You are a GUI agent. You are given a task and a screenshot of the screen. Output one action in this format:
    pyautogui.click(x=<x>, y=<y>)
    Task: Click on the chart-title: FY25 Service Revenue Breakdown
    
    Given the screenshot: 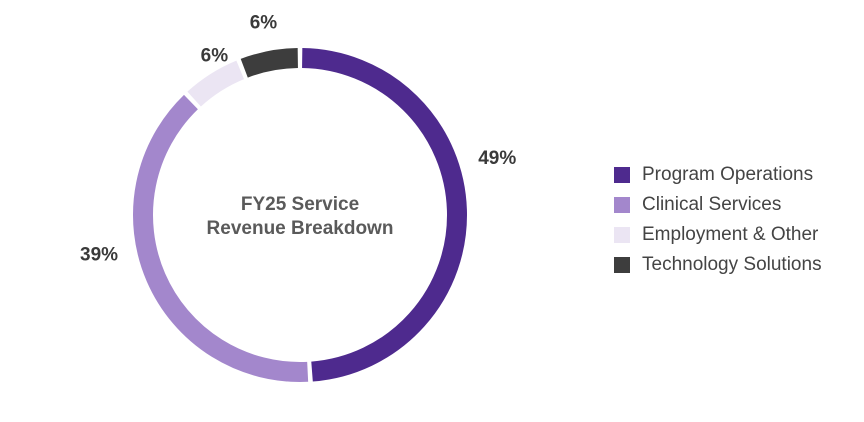 What is the action you would take?
    pyautogui.click(x=300, y=217)
    